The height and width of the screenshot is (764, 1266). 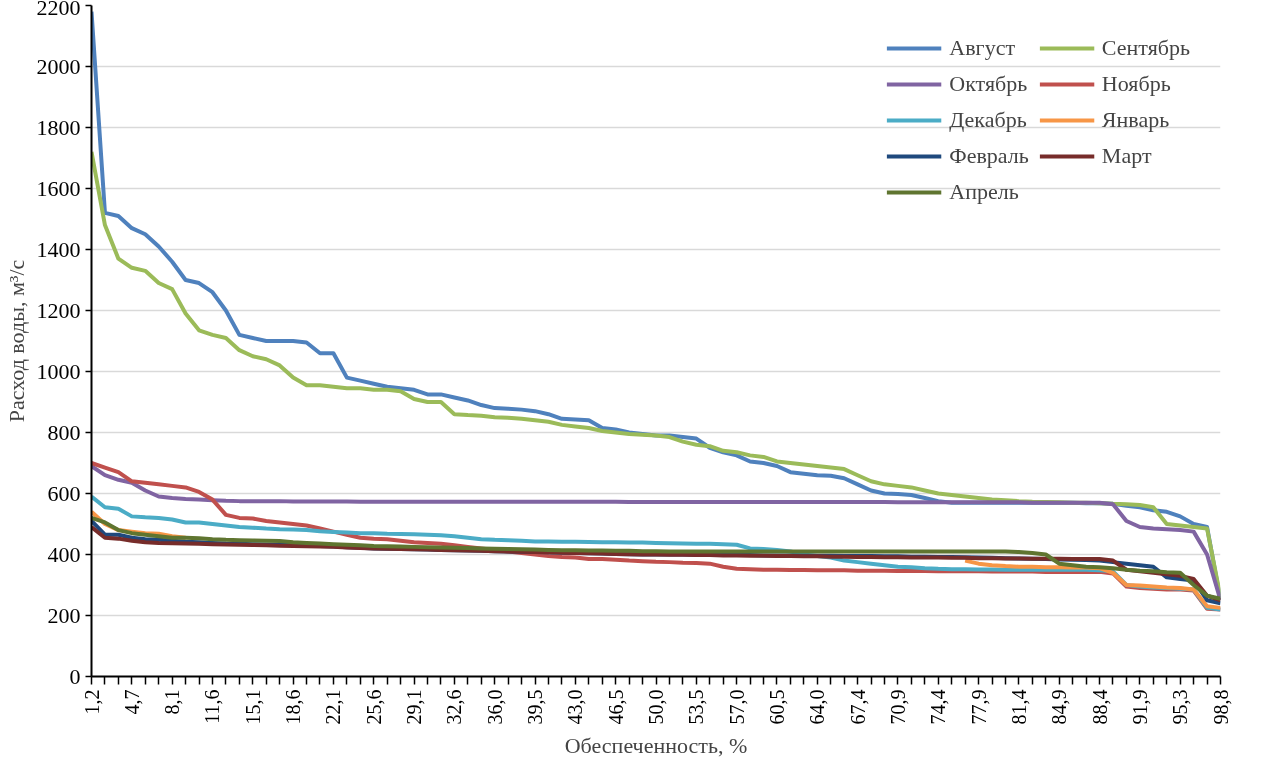 What do you see at coordinates (414, 707) in the screenshot?
I see `x-tick-label: 29,1` at bounding box center [414, 707].